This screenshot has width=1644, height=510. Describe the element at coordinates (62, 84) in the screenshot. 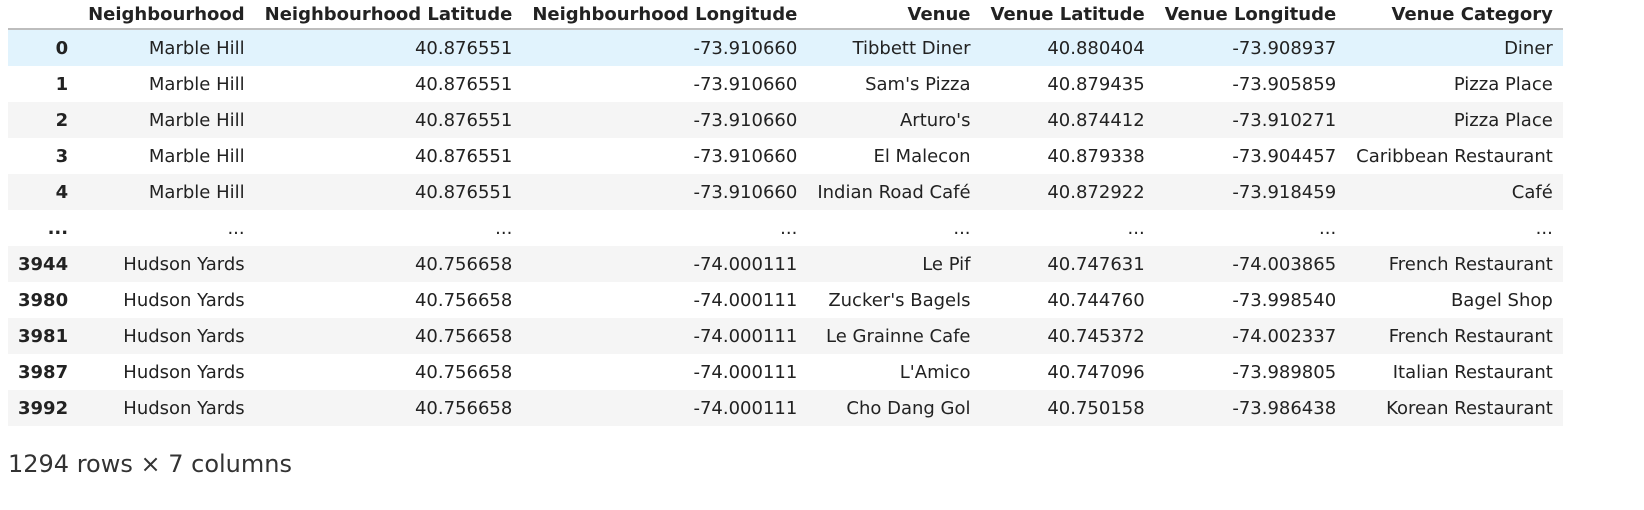

I see `row-index: 1` at that location.